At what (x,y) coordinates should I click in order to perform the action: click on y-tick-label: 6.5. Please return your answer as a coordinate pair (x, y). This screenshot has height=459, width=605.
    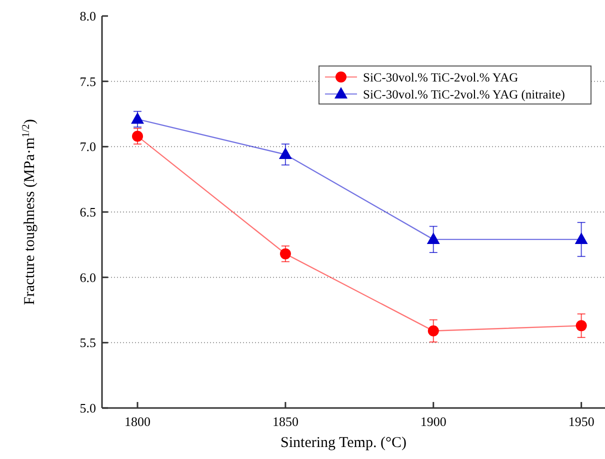
    Looking at the image, I should click on (88, 212).